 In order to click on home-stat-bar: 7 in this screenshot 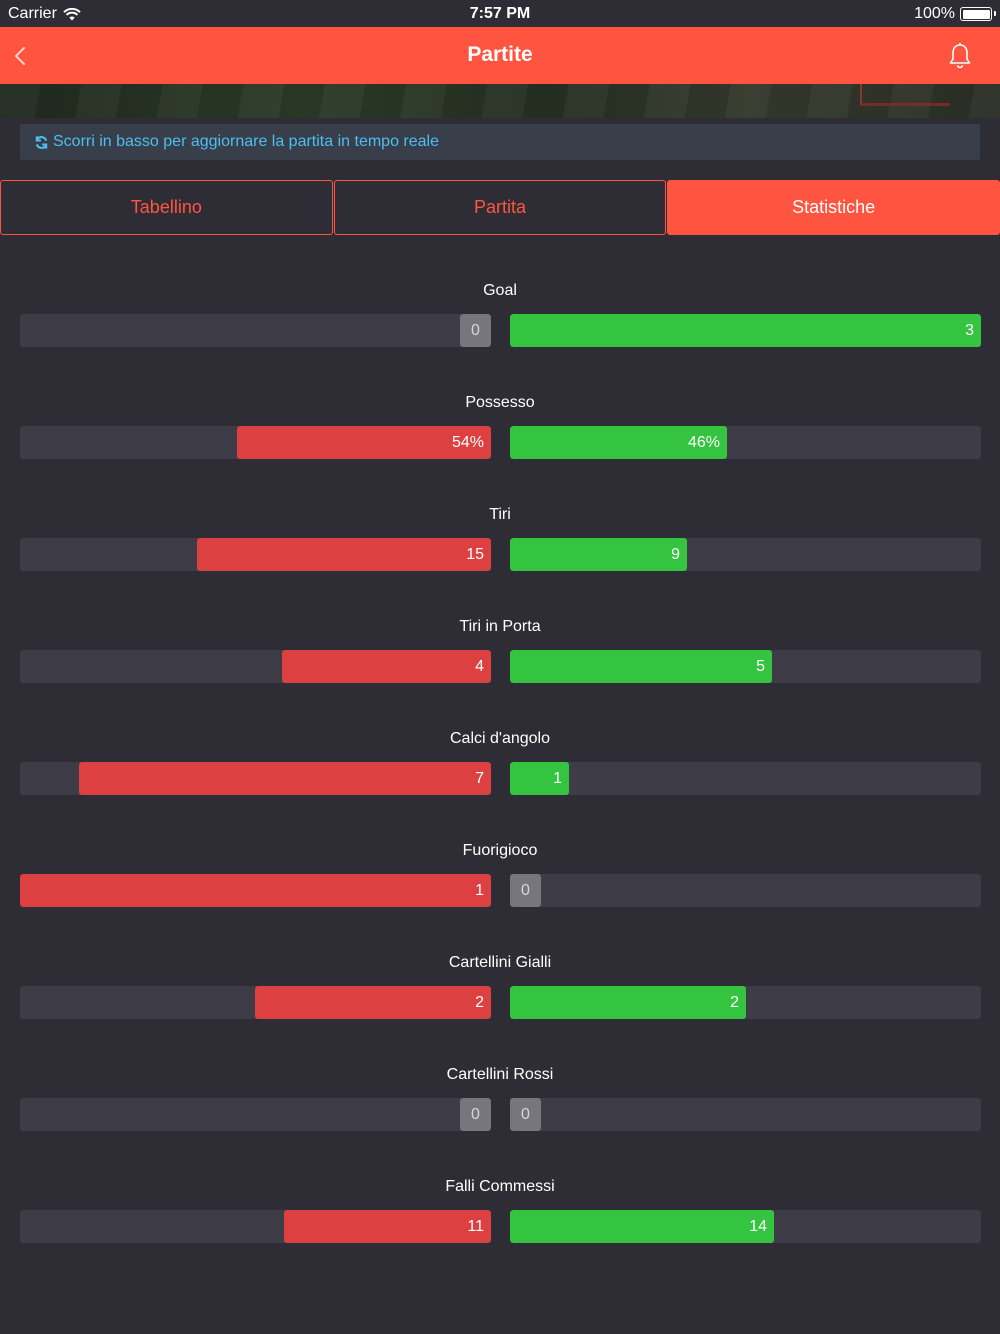, I will do `click(285, 778)`.